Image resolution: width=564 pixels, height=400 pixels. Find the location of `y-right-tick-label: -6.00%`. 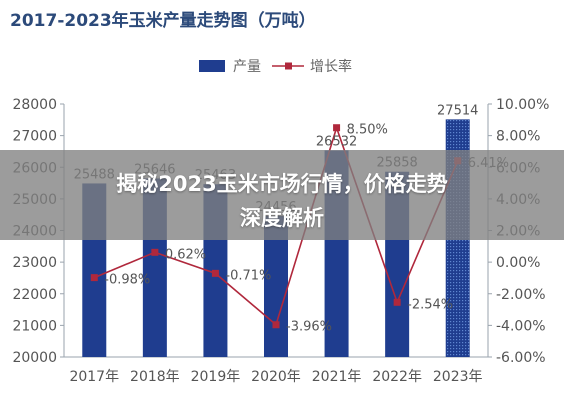

y-right-tick-label: -6.00% is located at coordinates (521, 358).